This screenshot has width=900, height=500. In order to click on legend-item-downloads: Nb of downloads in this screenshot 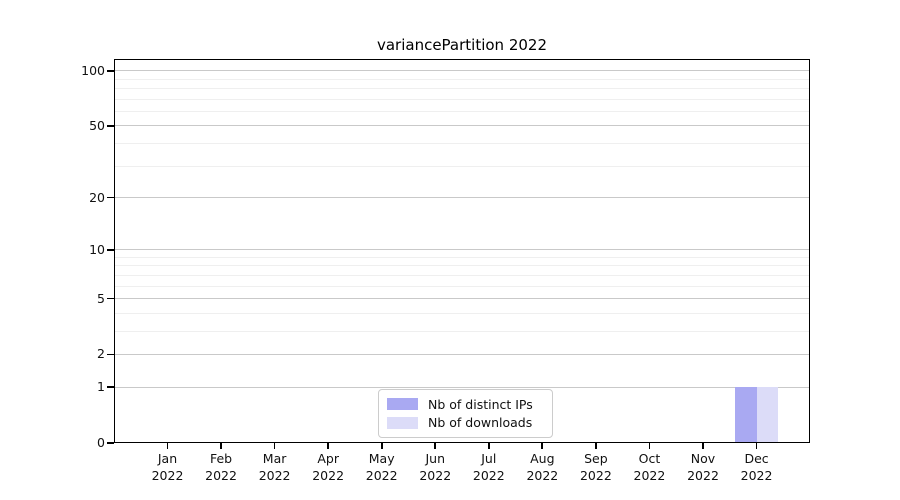, I will do `click(465, 423)`.